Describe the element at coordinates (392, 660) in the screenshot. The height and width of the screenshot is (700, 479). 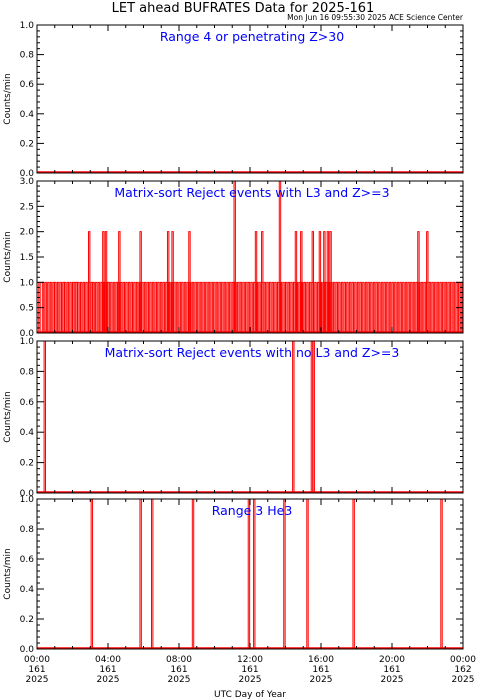
I see `x-tick-time: 20:00` at that location.